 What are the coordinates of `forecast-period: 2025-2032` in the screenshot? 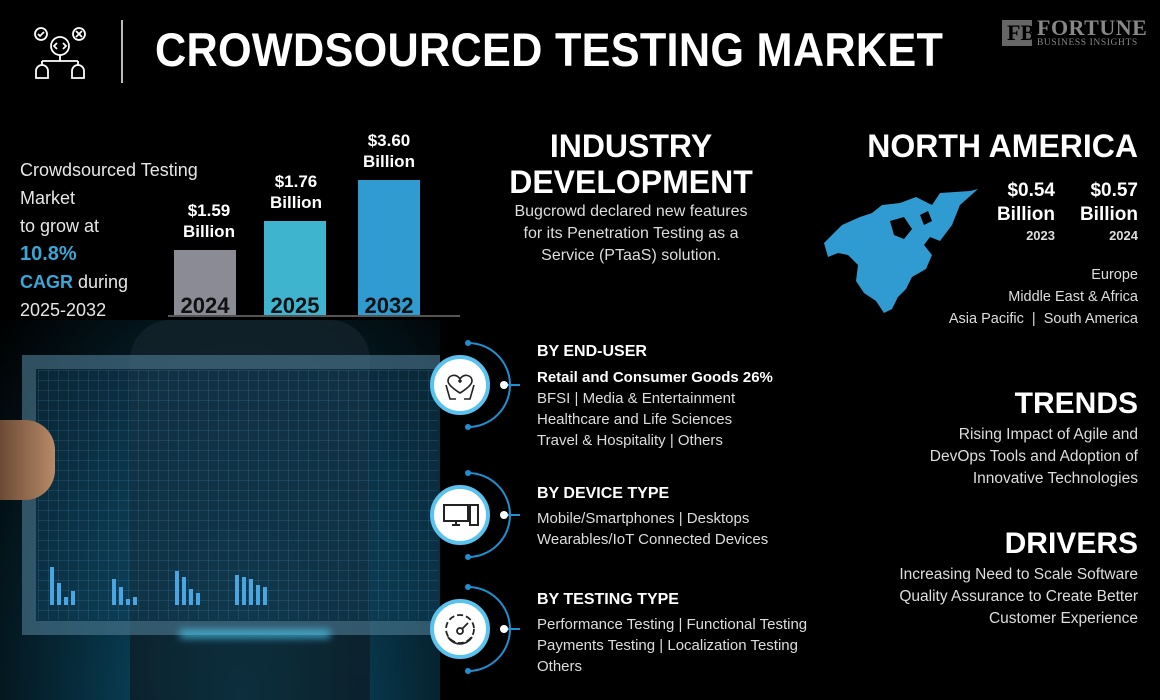 It's located at (63, 310).